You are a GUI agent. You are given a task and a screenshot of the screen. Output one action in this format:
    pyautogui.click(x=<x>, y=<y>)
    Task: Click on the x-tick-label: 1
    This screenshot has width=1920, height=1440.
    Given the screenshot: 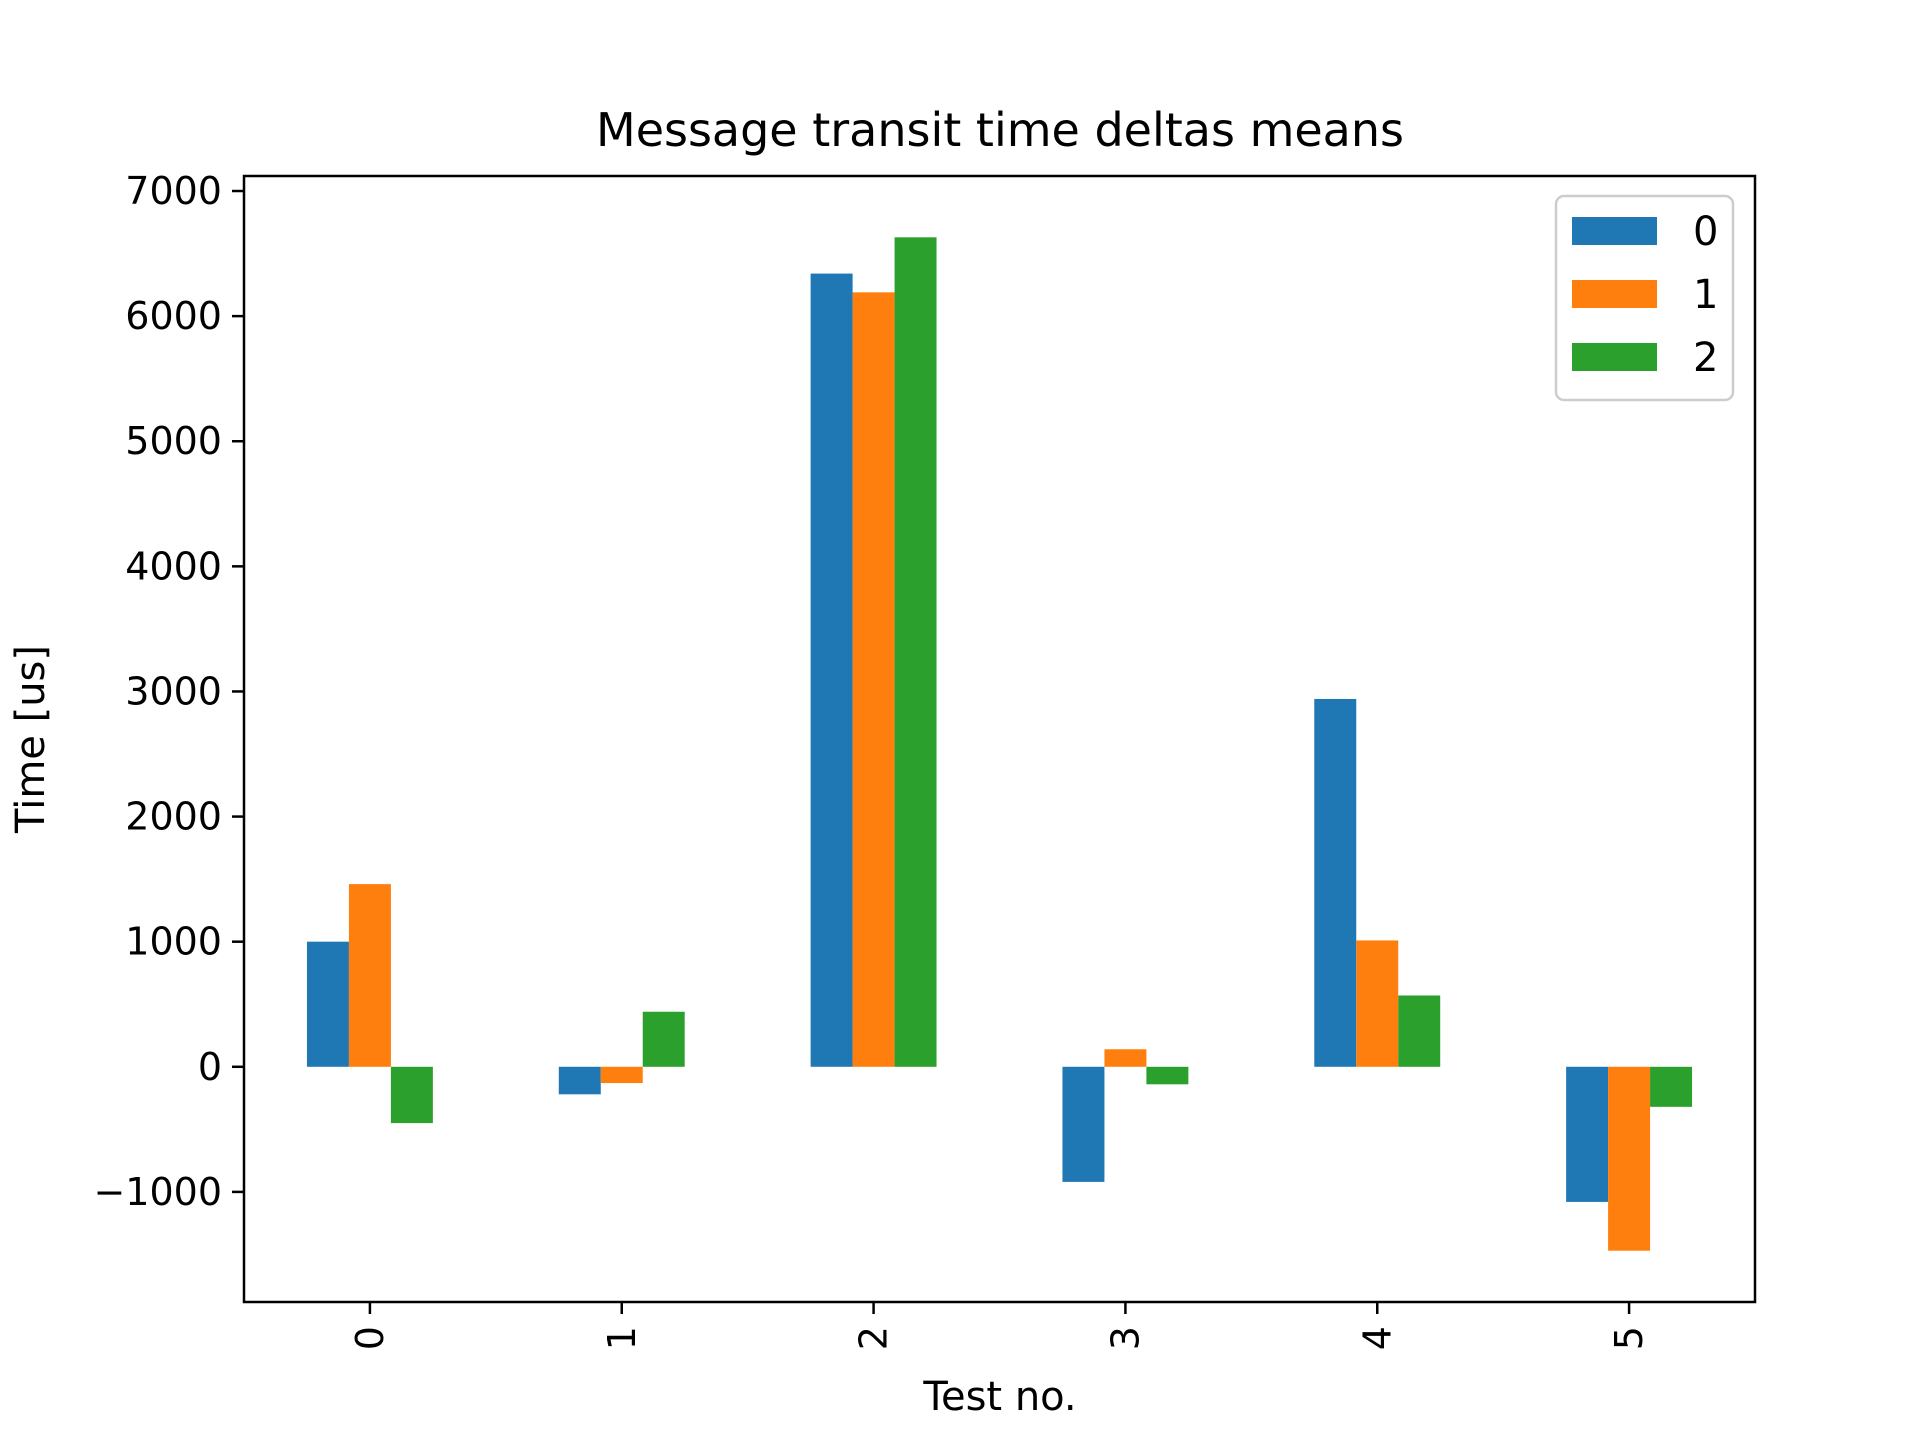 What is the action you would take?
    pyautogui.click(x=622, y=1338)
    